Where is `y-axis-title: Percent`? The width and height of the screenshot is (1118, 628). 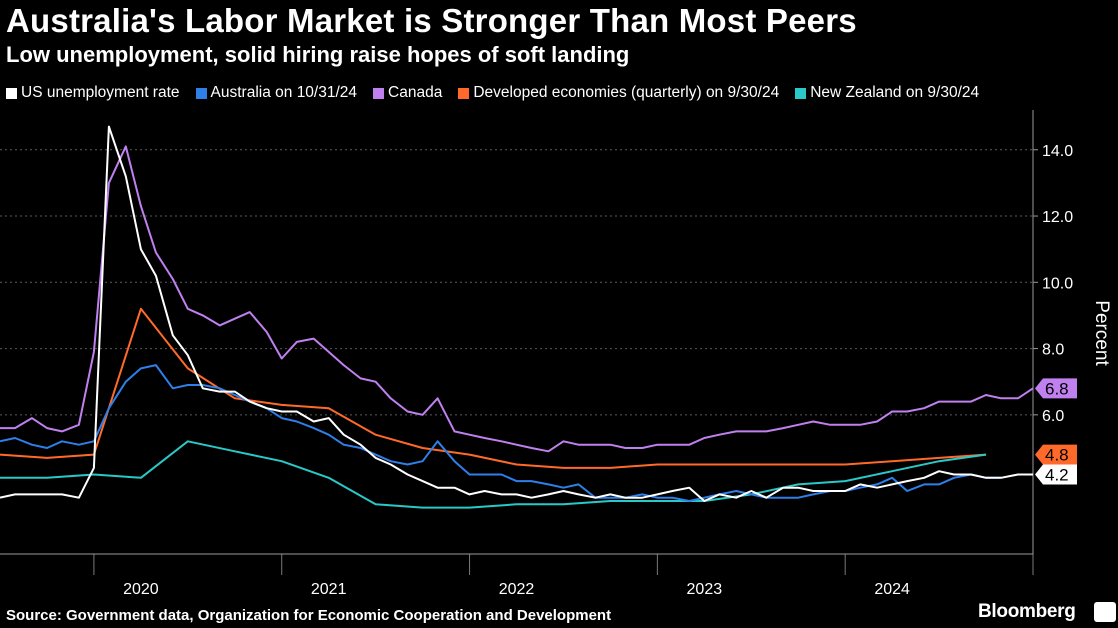 y-axis-title: Percent is located at coordinates (1101, 333).